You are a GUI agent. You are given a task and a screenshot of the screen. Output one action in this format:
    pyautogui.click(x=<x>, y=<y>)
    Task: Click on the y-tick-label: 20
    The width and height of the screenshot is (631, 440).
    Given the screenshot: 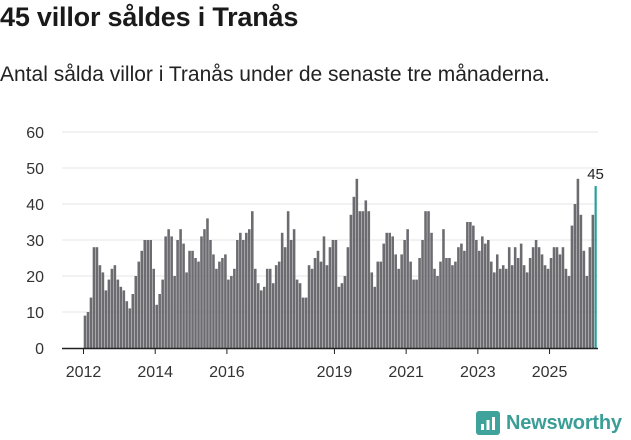 What is the action you would take?
    pyautogui.click(x=35, y=277)
    